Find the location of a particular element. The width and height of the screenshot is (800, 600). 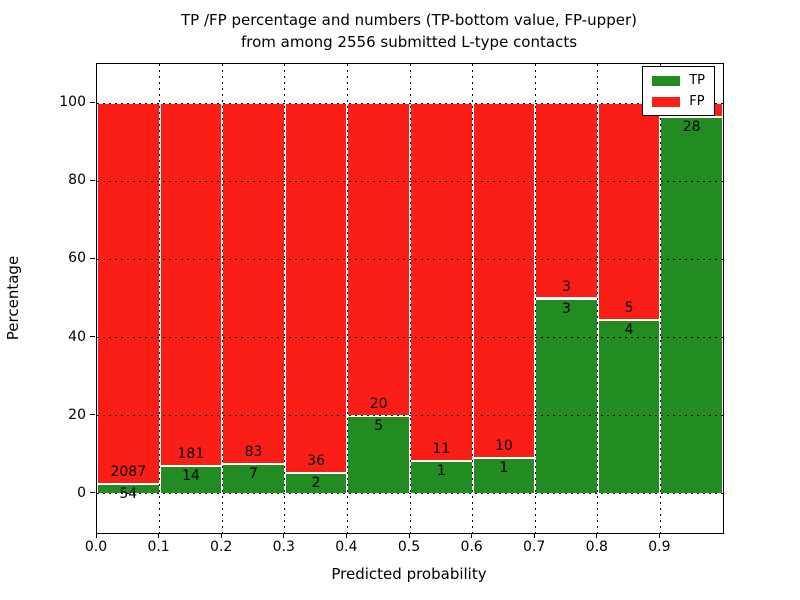

x-axis-label: Predicted probability is located at coordinates (409, 574).